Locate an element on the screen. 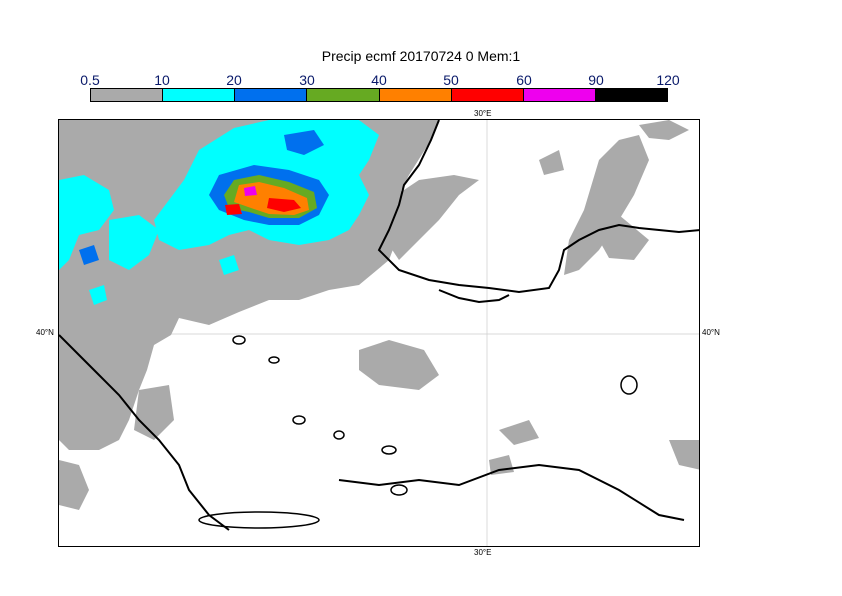  precip-area-crimea is located at coordinates (606, 205).